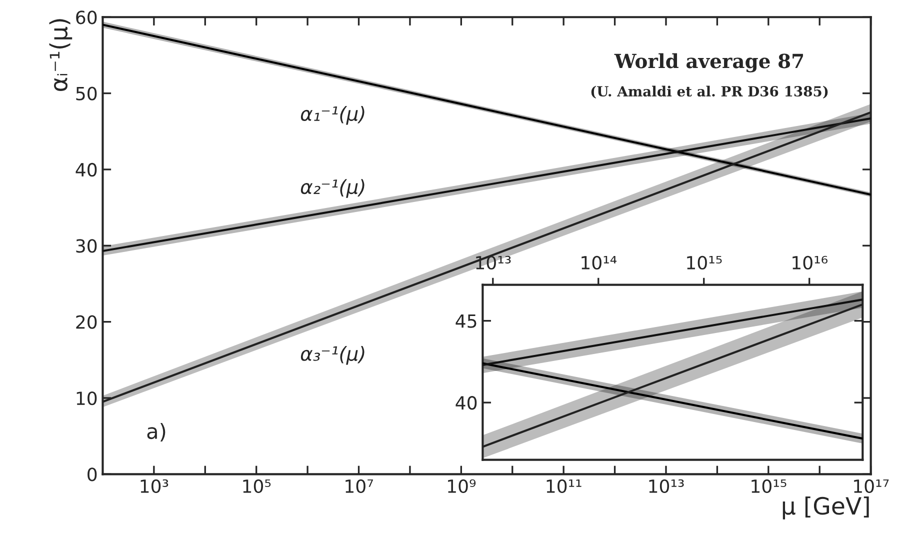  I want to click on y-tick-label: 30, so click(86, 246).